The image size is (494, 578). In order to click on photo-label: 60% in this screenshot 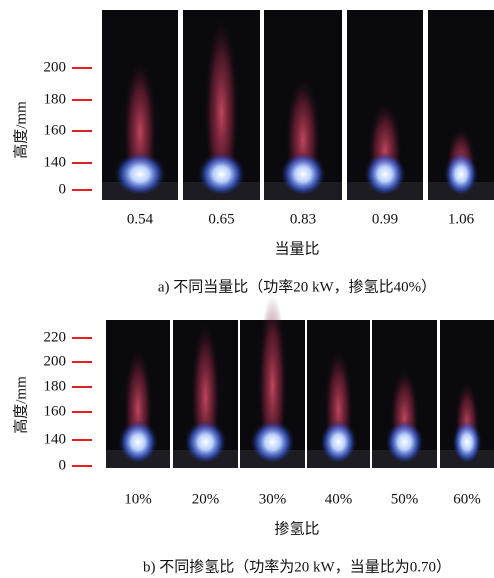, I will do `click(467, 499)`.